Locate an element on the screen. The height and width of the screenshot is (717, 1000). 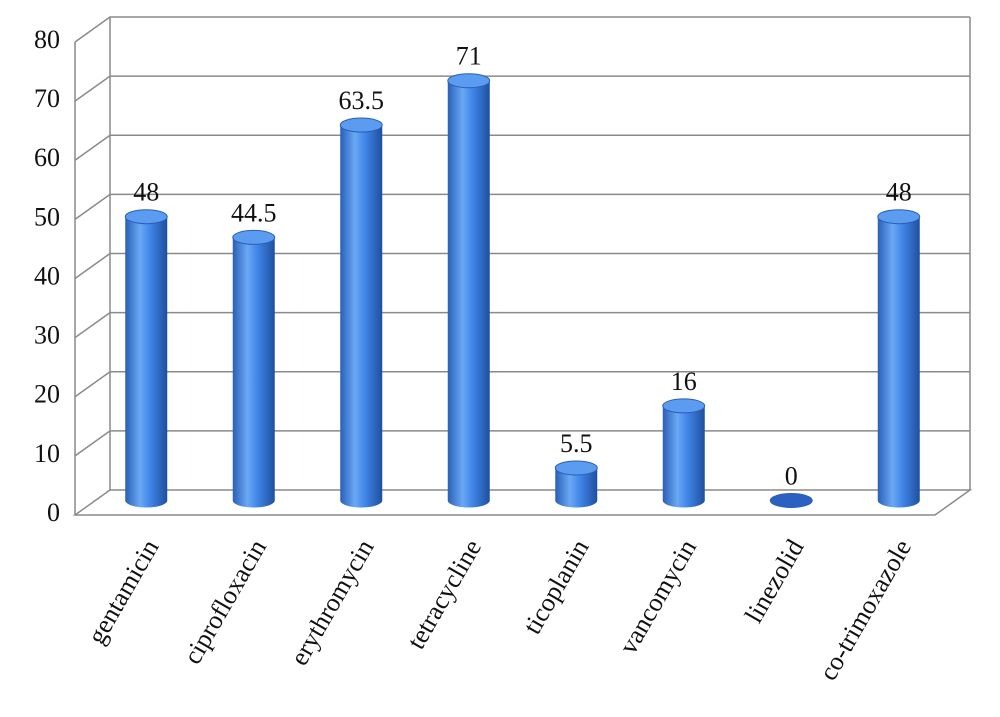
x-tick-label: vancomycin is located at coordinates (657, 596).